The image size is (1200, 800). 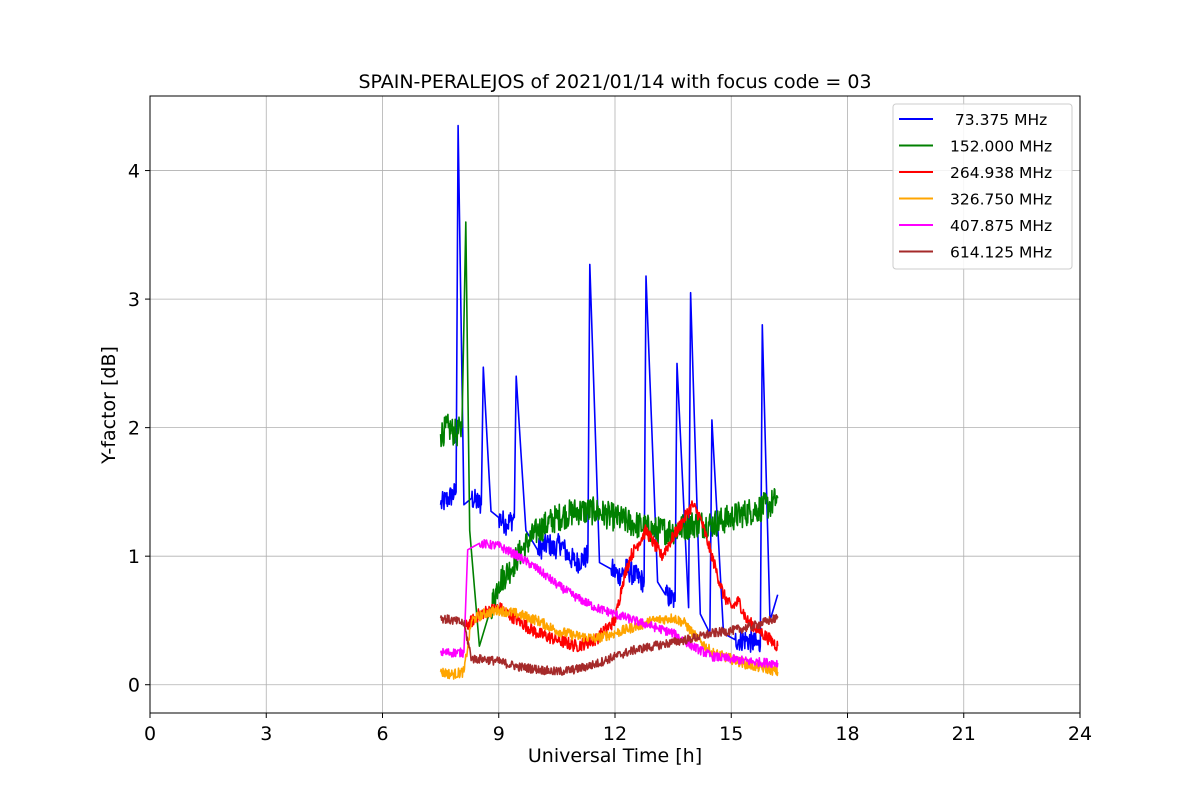 What do you see at coordinates (499, 734) in the screenshot?
I see `x-tick-label: 9` at bounding box center [499, 734].